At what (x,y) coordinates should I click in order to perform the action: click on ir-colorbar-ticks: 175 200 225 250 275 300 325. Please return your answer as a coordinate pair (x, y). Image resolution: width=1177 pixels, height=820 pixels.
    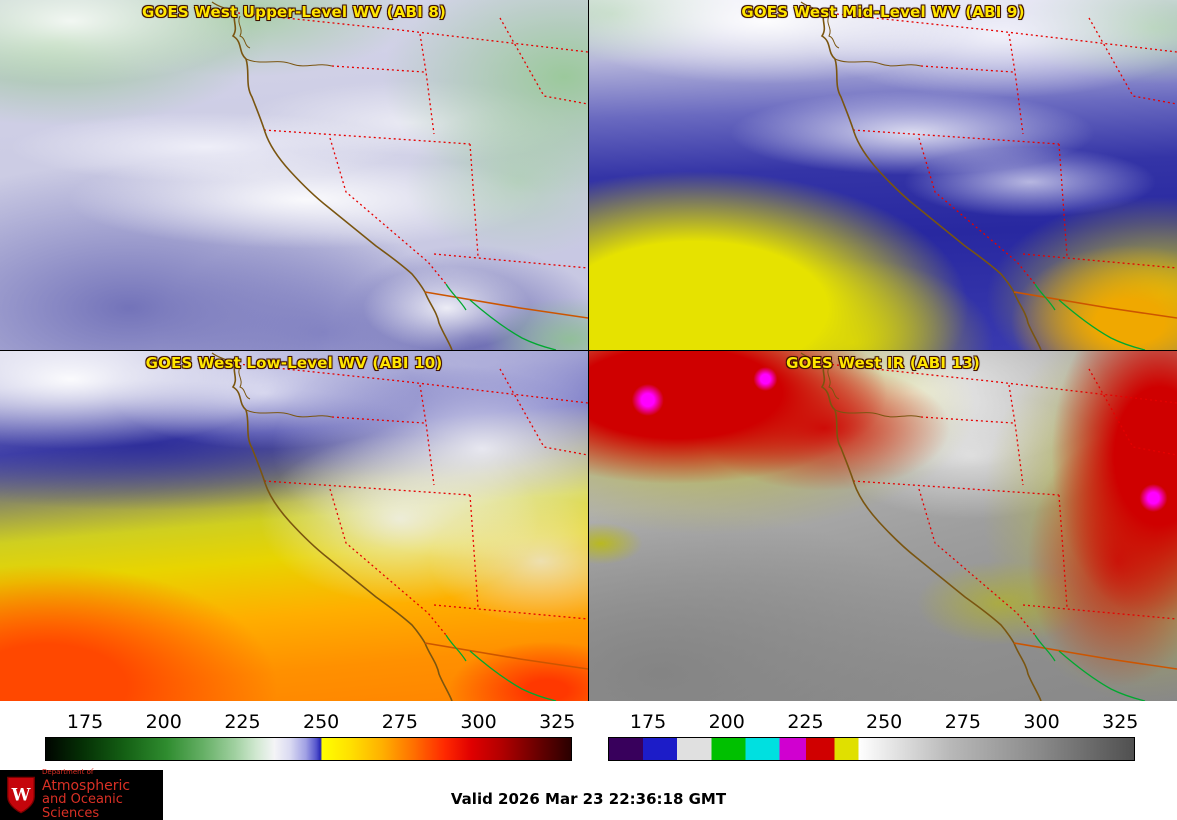
    Looking at the image, I should click on (873, 724).